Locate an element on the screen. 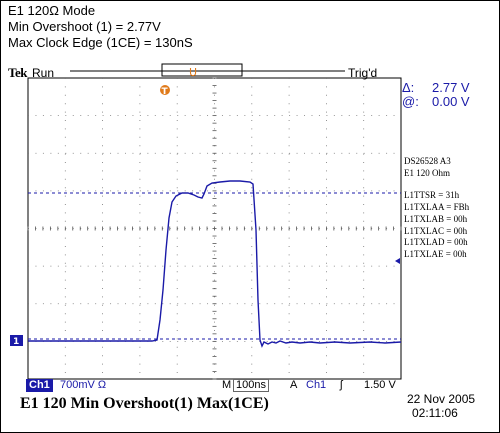 The width and height of the screenshot is (500, 433). at-symbol: @: is located at coordinates (410, 101).